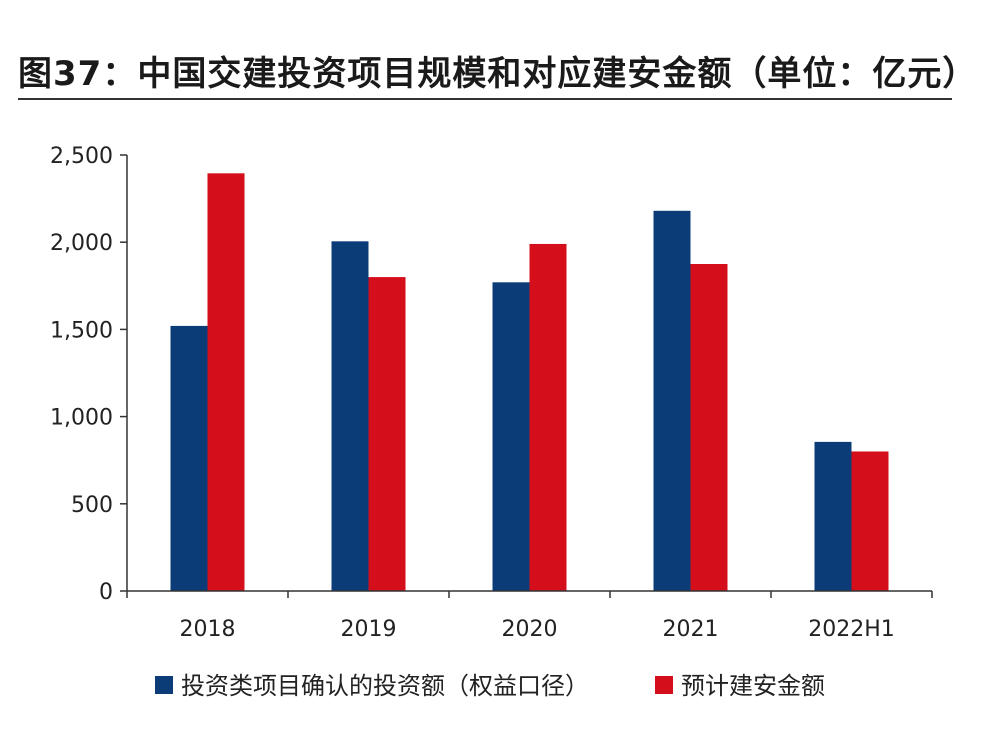 The image size is (1000, 746). What do you see at coordinates (106, 592) in the screenshot?
I see `y-tick-label: 0` at bounding box center [106, 592].